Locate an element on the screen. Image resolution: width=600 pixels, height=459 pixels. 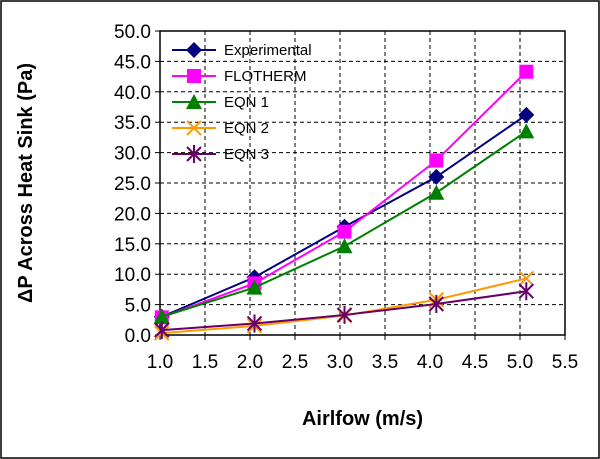
y-tick-label: 10.0 is located at coordinates (132, 275).